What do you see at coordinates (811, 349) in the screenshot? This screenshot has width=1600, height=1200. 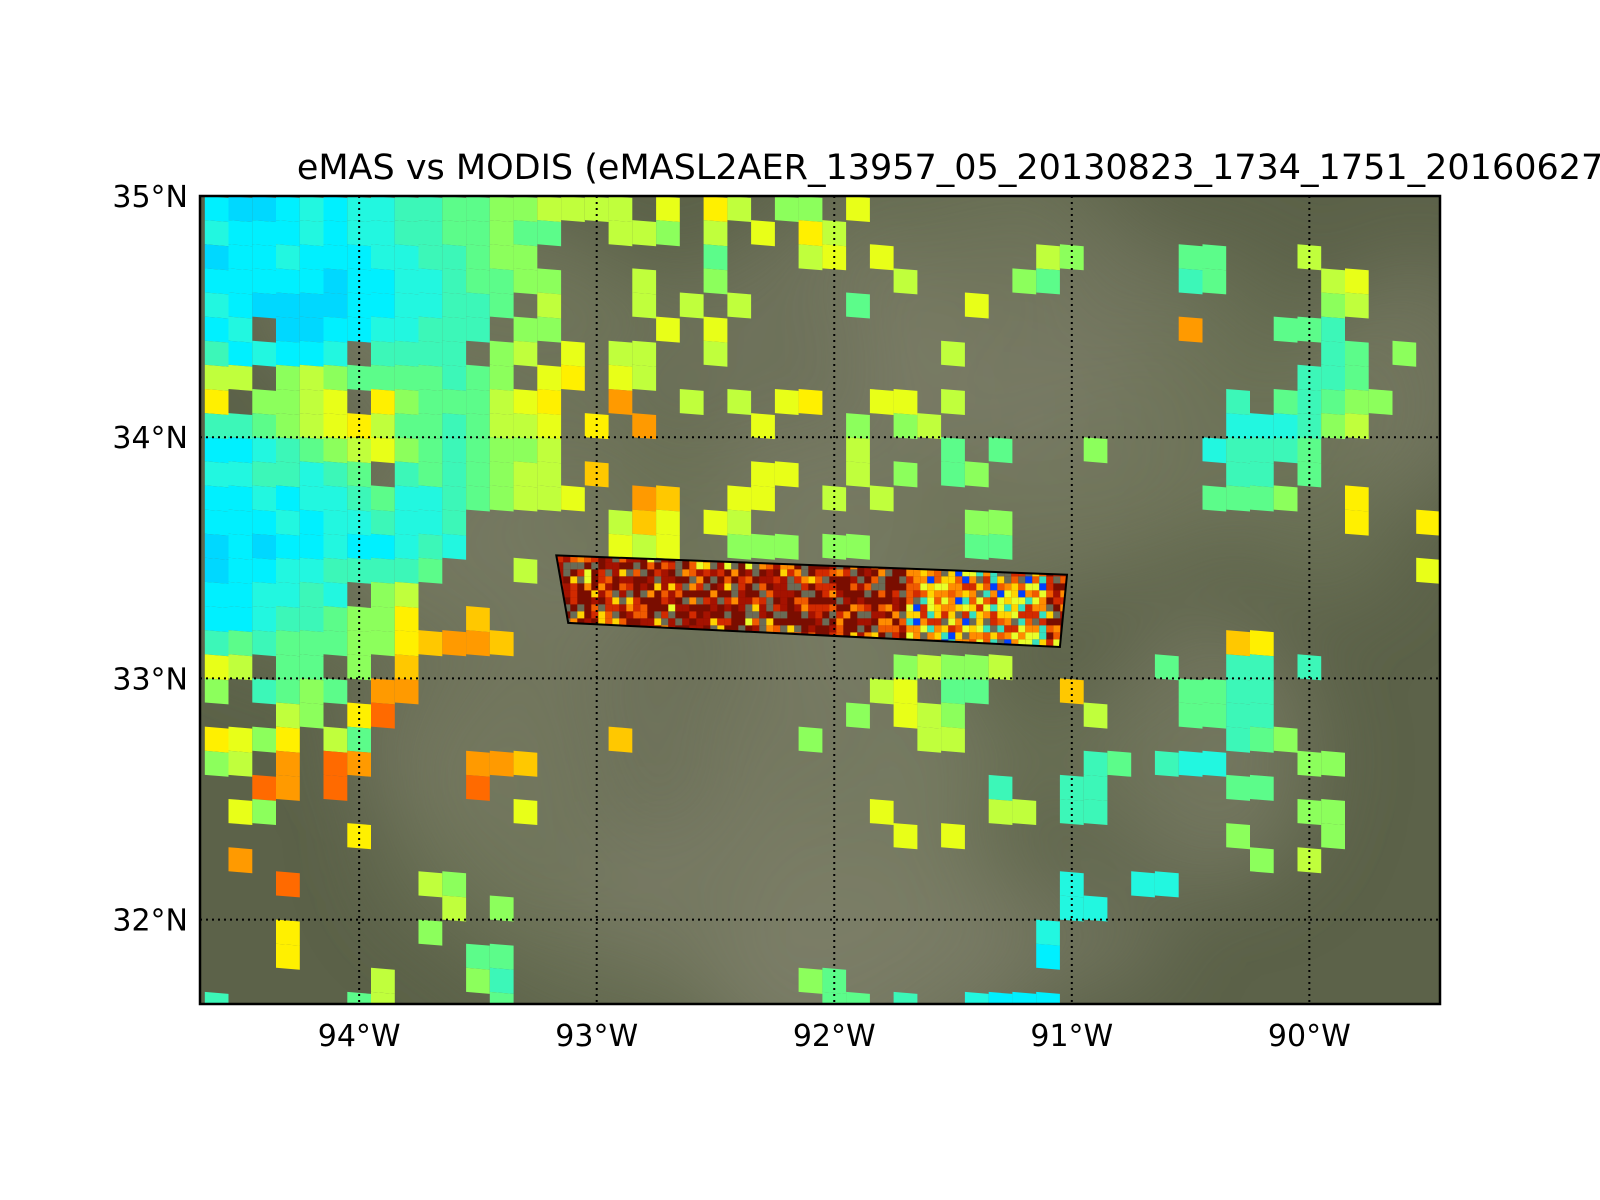 I see `background-patch` at bounding box center [811, 349].